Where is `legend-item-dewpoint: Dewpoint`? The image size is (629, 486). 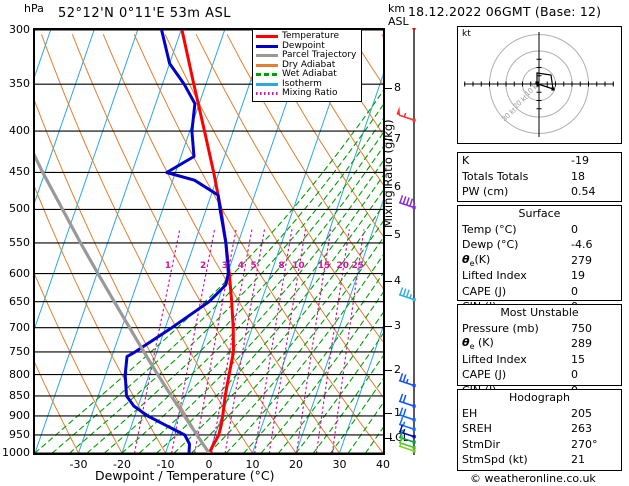
legend-item-dewpoint: Dewpoint is located at coordinates (307, 46).